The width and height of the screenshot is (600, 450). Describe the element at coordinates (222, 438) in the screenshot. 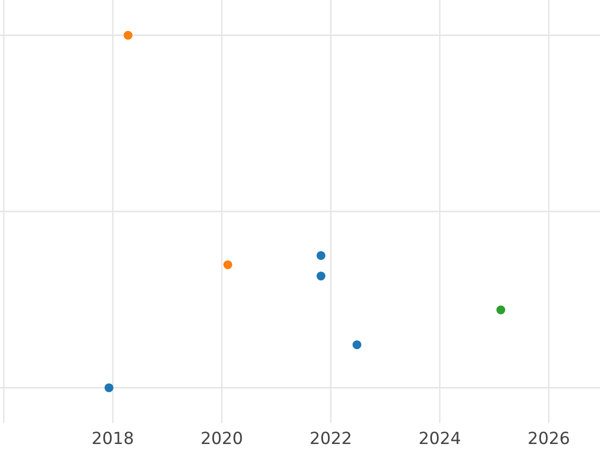

I see `x-tick-label: 2020` at that location.